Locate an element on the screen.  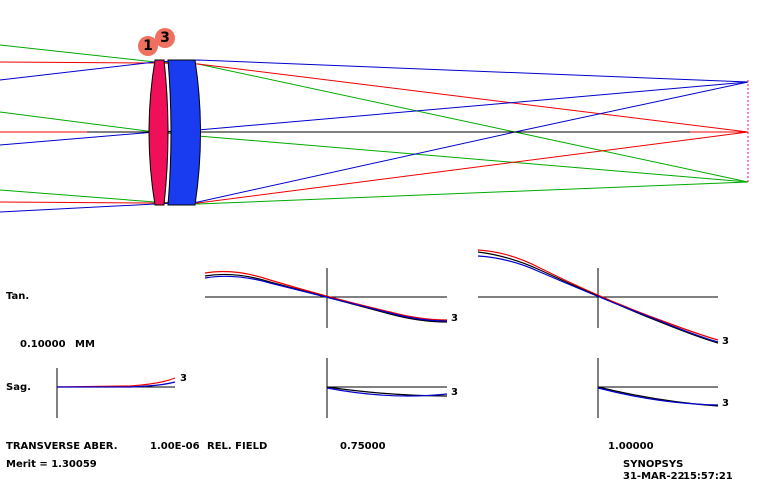
scale-value: 0.10000 is located at coordinates (43, 344).